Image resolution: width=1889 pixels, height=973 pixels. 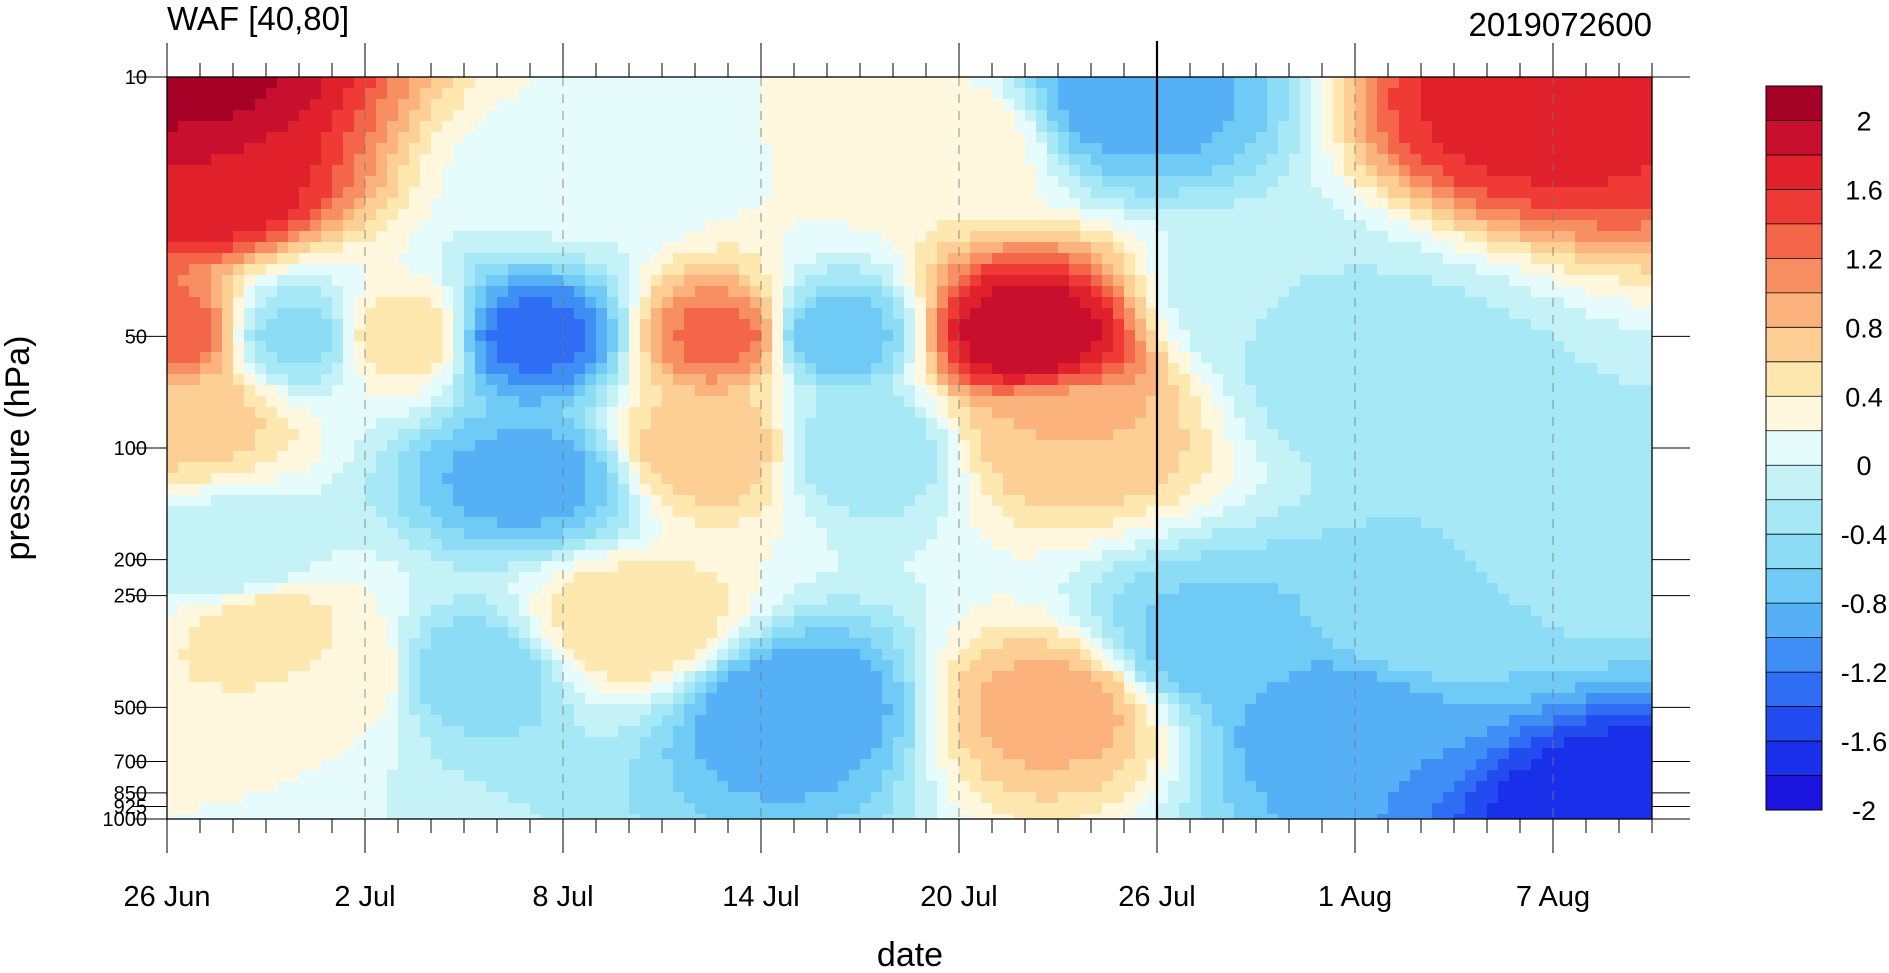 I want to click on field-cell-2033, so click(x=261, y=248).